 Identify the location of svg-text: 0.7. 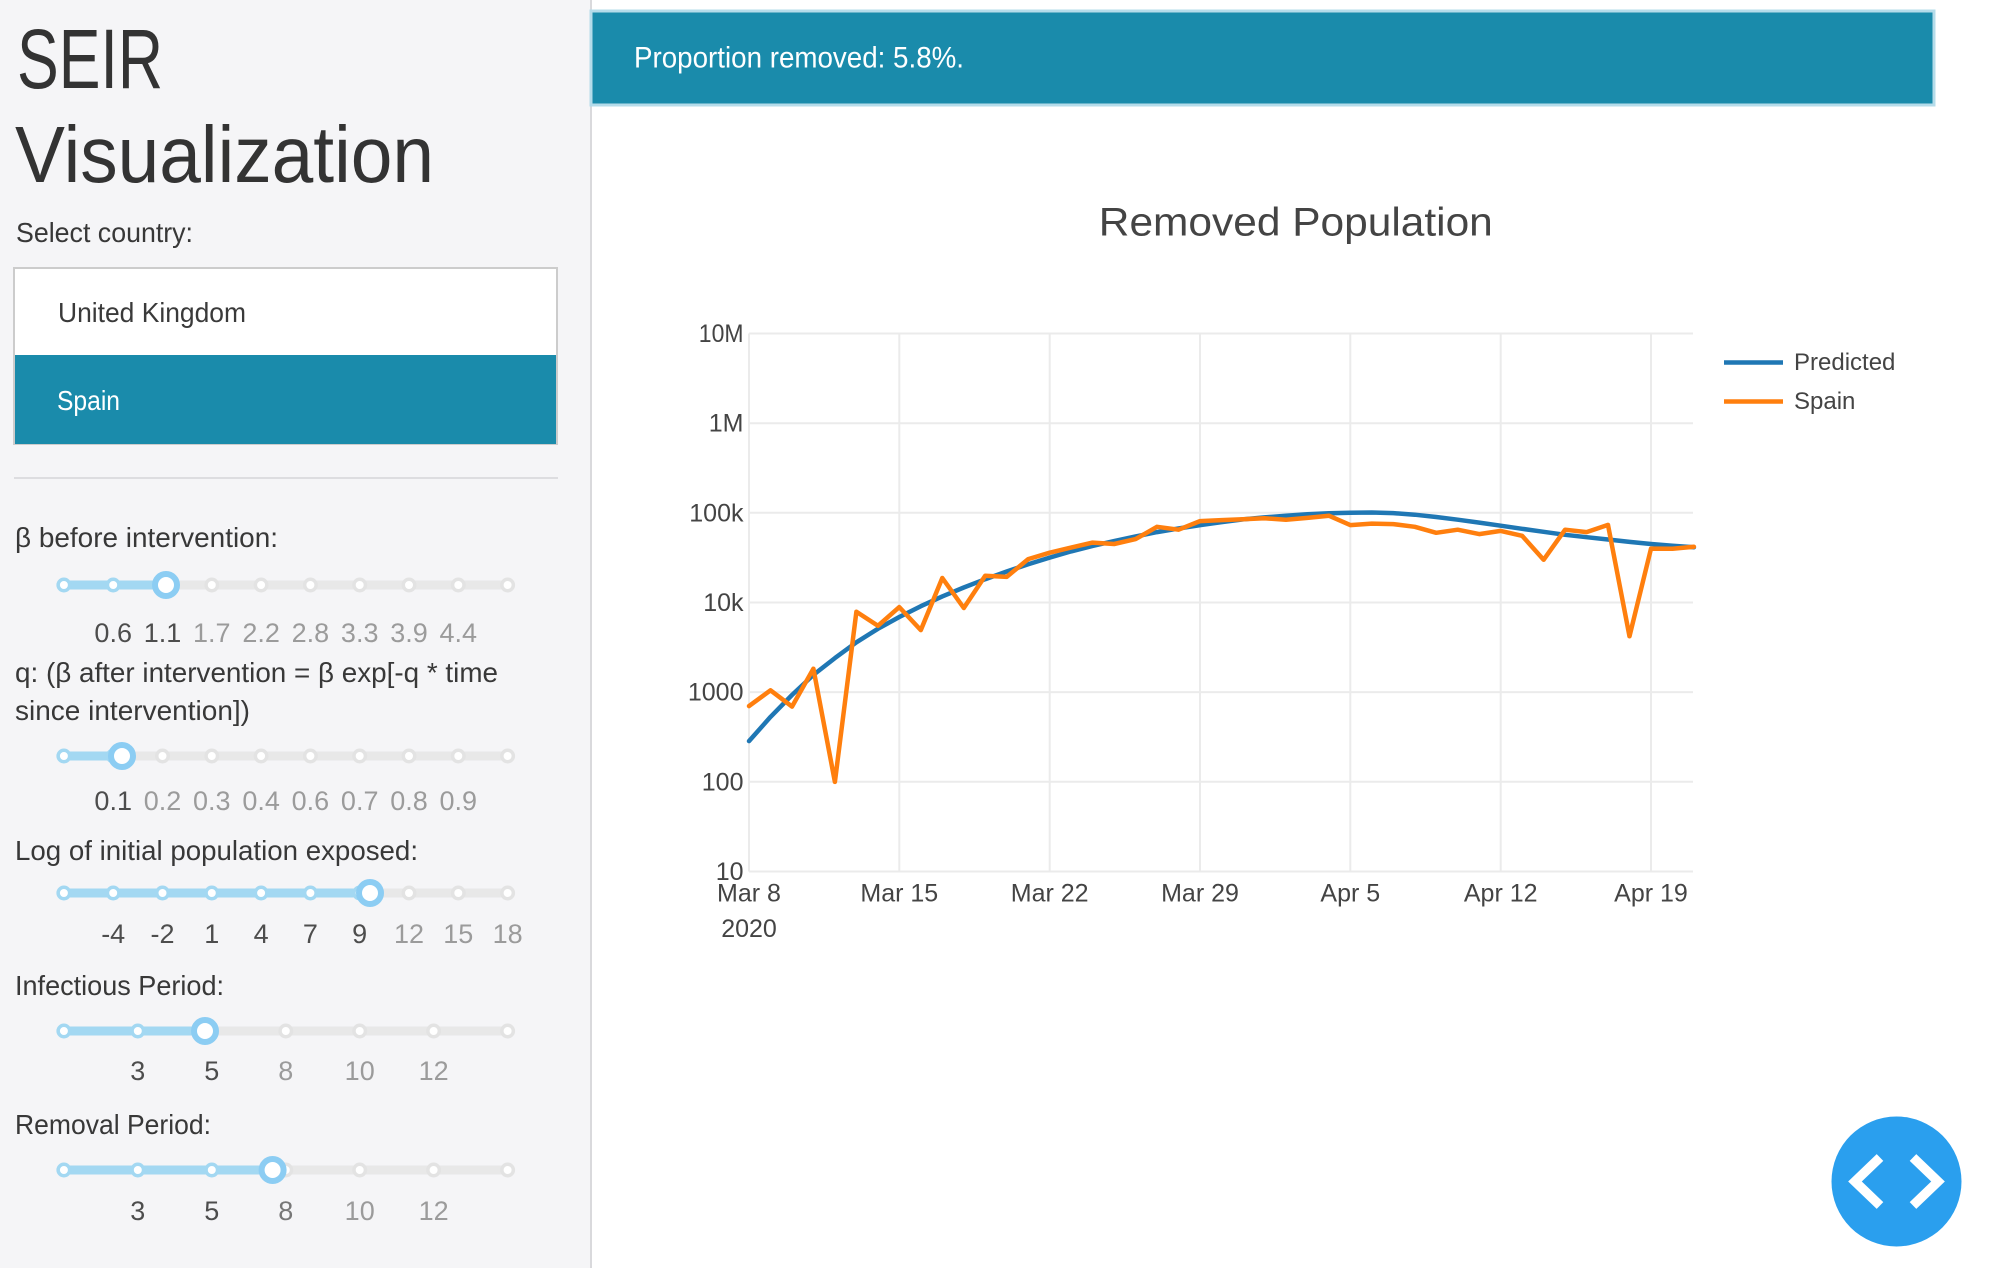
(360, 801).